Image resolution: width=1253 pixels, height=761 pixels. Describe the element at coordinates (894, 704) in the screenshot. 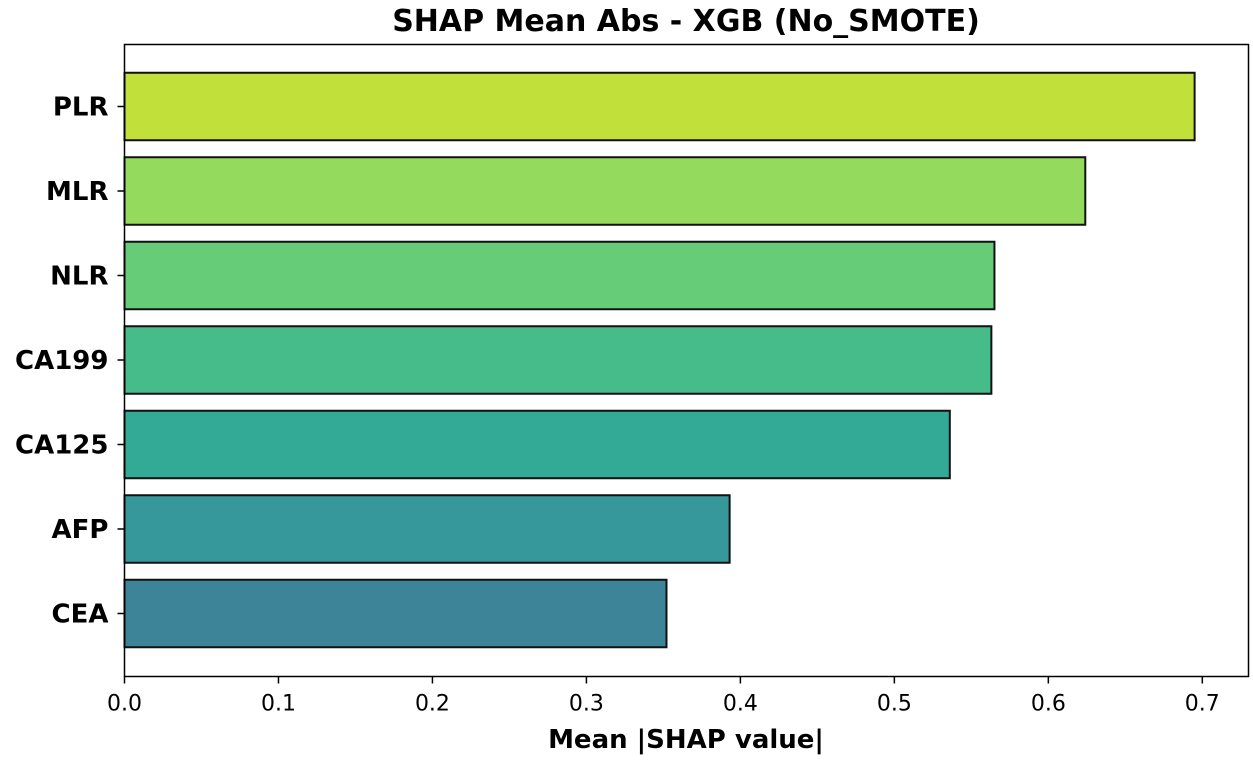

I see `x-tick-label: 0.5` at that location.